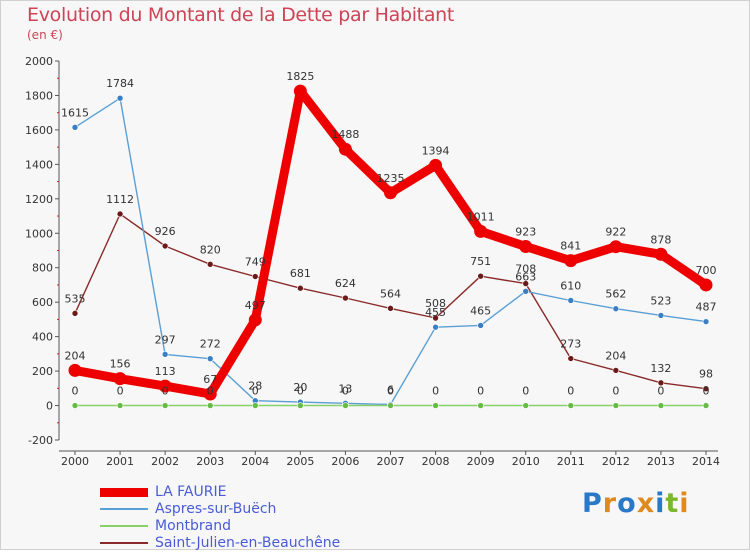 Image resolution: width=750 pixels, height=552 pixels. I want to click on chart-subtitle: (en €), so click(45, 35).